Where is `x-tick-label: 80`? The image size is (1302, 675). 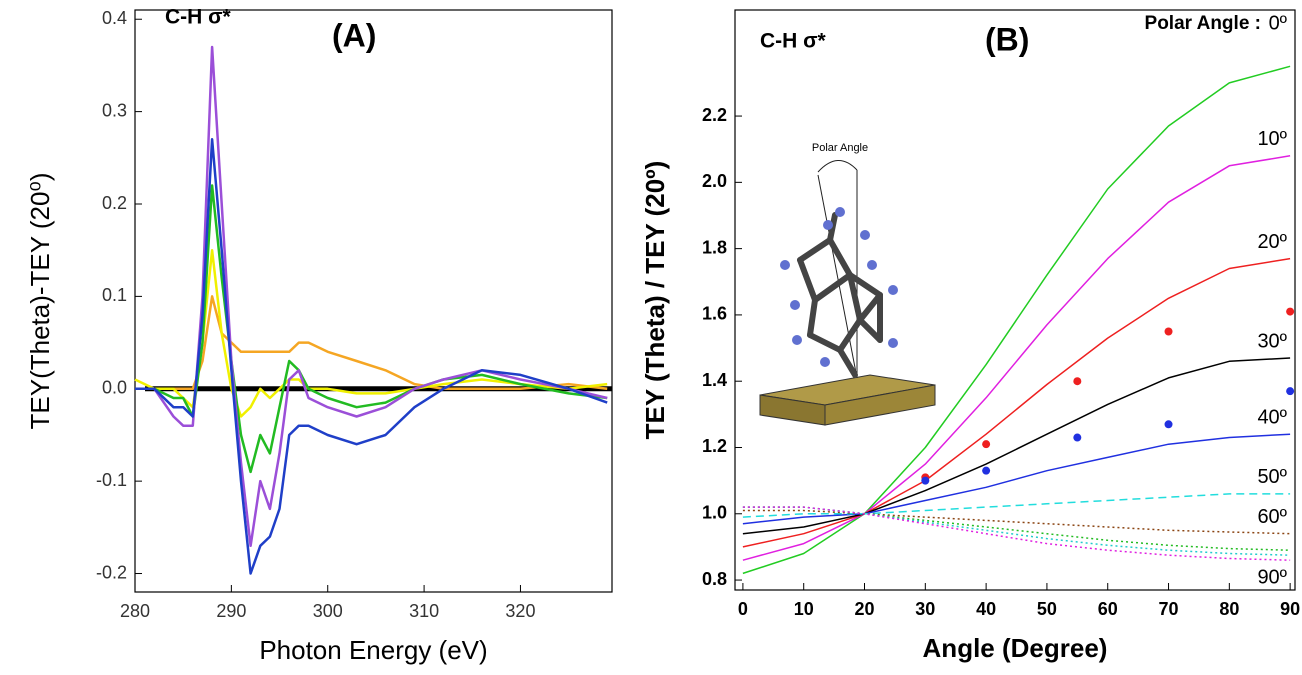 x-tick-label: 80 is located at coordinates (1229, 609).